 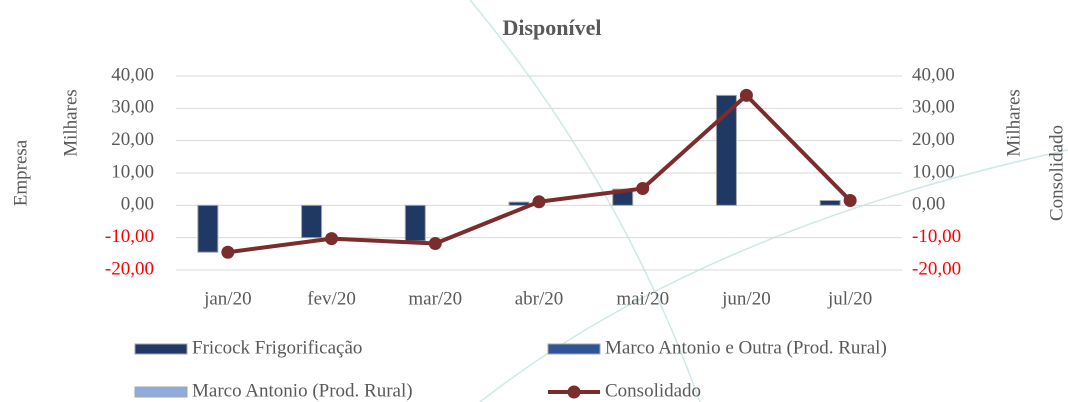 What do you see at coordinates (132, 171) in the screenshot?
I see `y-tick-label: 10,00` at bounding box center [132, 171].